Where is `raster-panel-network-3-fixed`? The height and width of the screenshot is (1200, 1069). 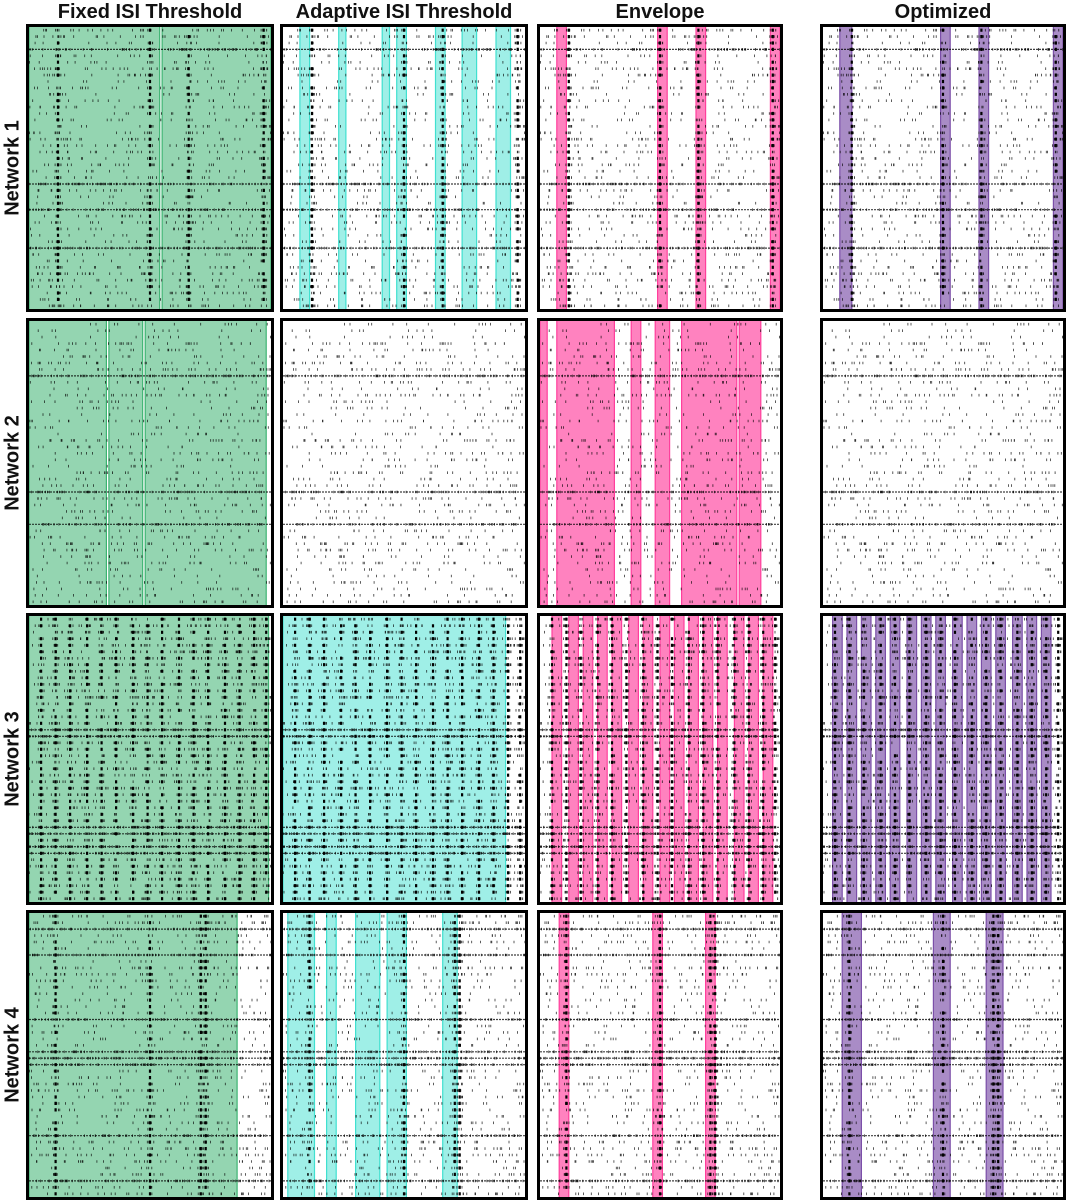
raster-panel-network-3-fixed is located at coordinates (150, 759).